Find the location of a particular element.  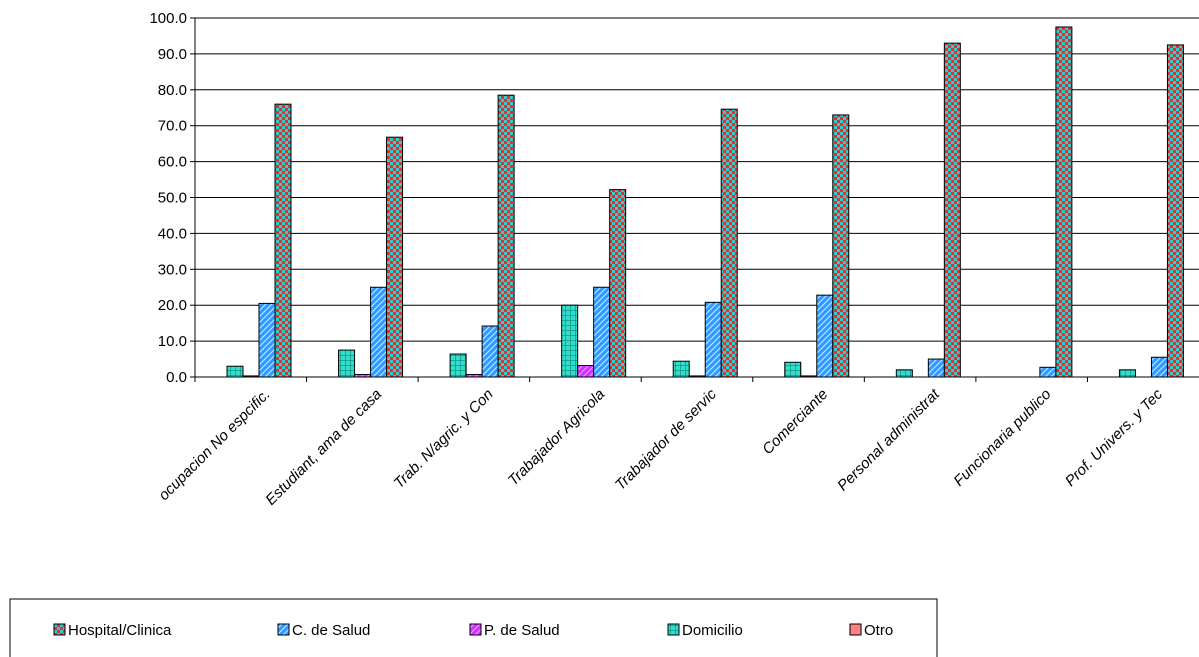

legend-label: P. de Salud is located at coordinates (522, 630).